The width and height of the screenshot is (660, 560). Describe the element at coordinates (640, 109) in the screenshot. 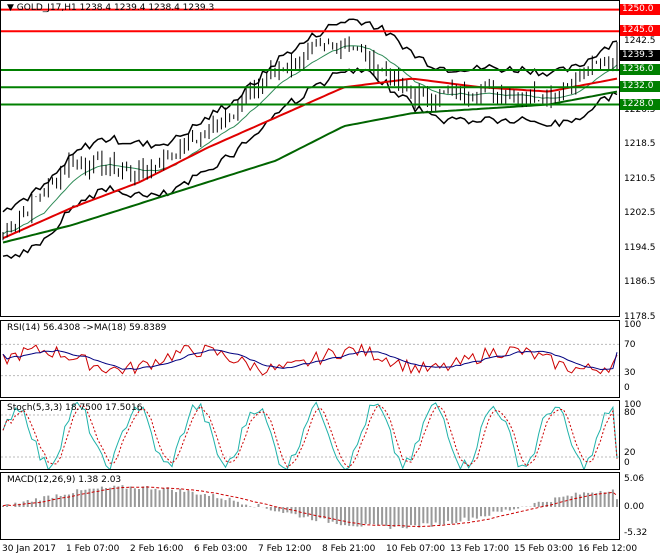

I see `price-tick: 1226.5` at that location.